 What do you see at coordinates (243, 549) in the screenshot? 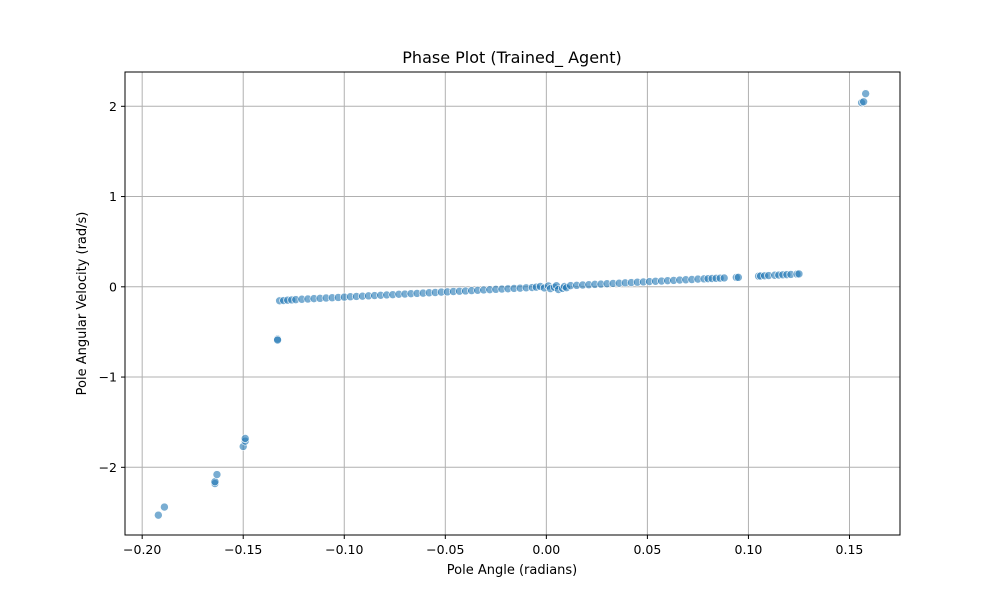
I see `x-tick-label: −0.15` at bounding box center [243, 549].